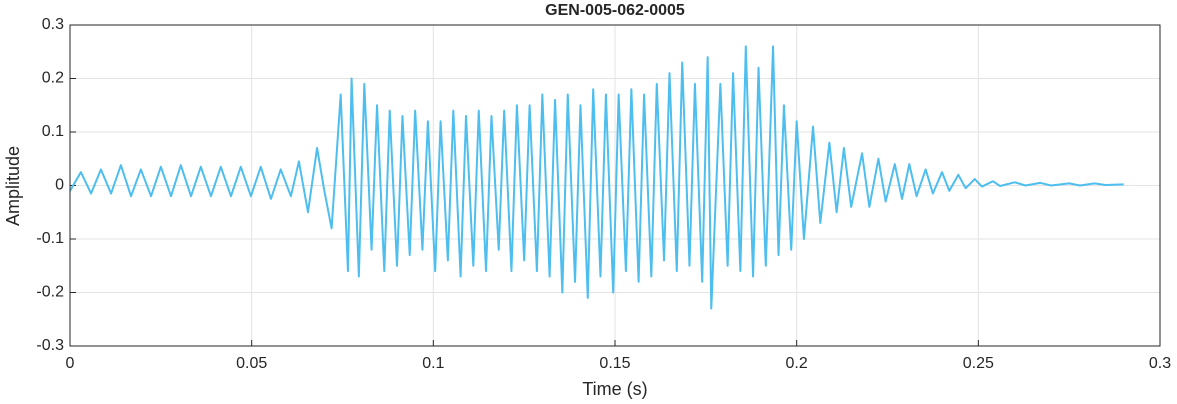  Describe the element at coordinates (53, 24) in the screenshot. I see `y-tick-label: 0.3` at that location.